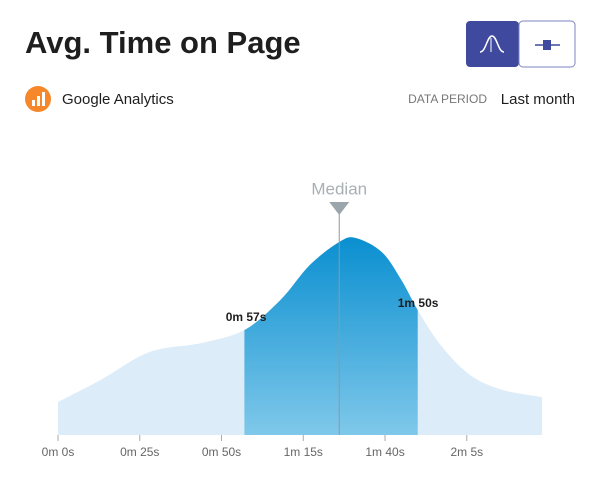 This screenshot has width=600, height=493. What do you see at coordinates (221, 452) in the screenshot?
I see `x-tick-label: 0m 50s` at bounding box center [221, 452].